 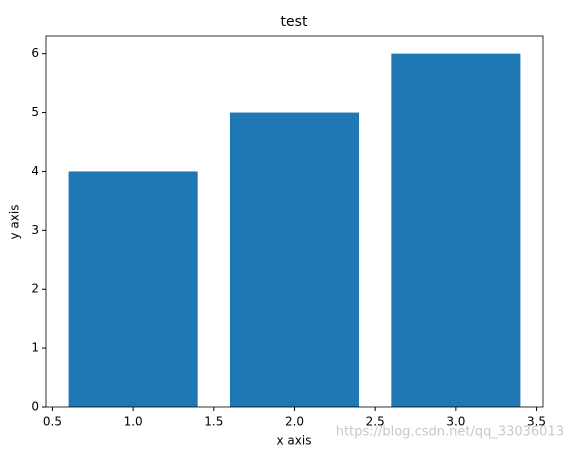 What do you see at coordinates (35, 171) in the screenshot?
I see `y-tick-label: 4` at bounding box center [35, 171].